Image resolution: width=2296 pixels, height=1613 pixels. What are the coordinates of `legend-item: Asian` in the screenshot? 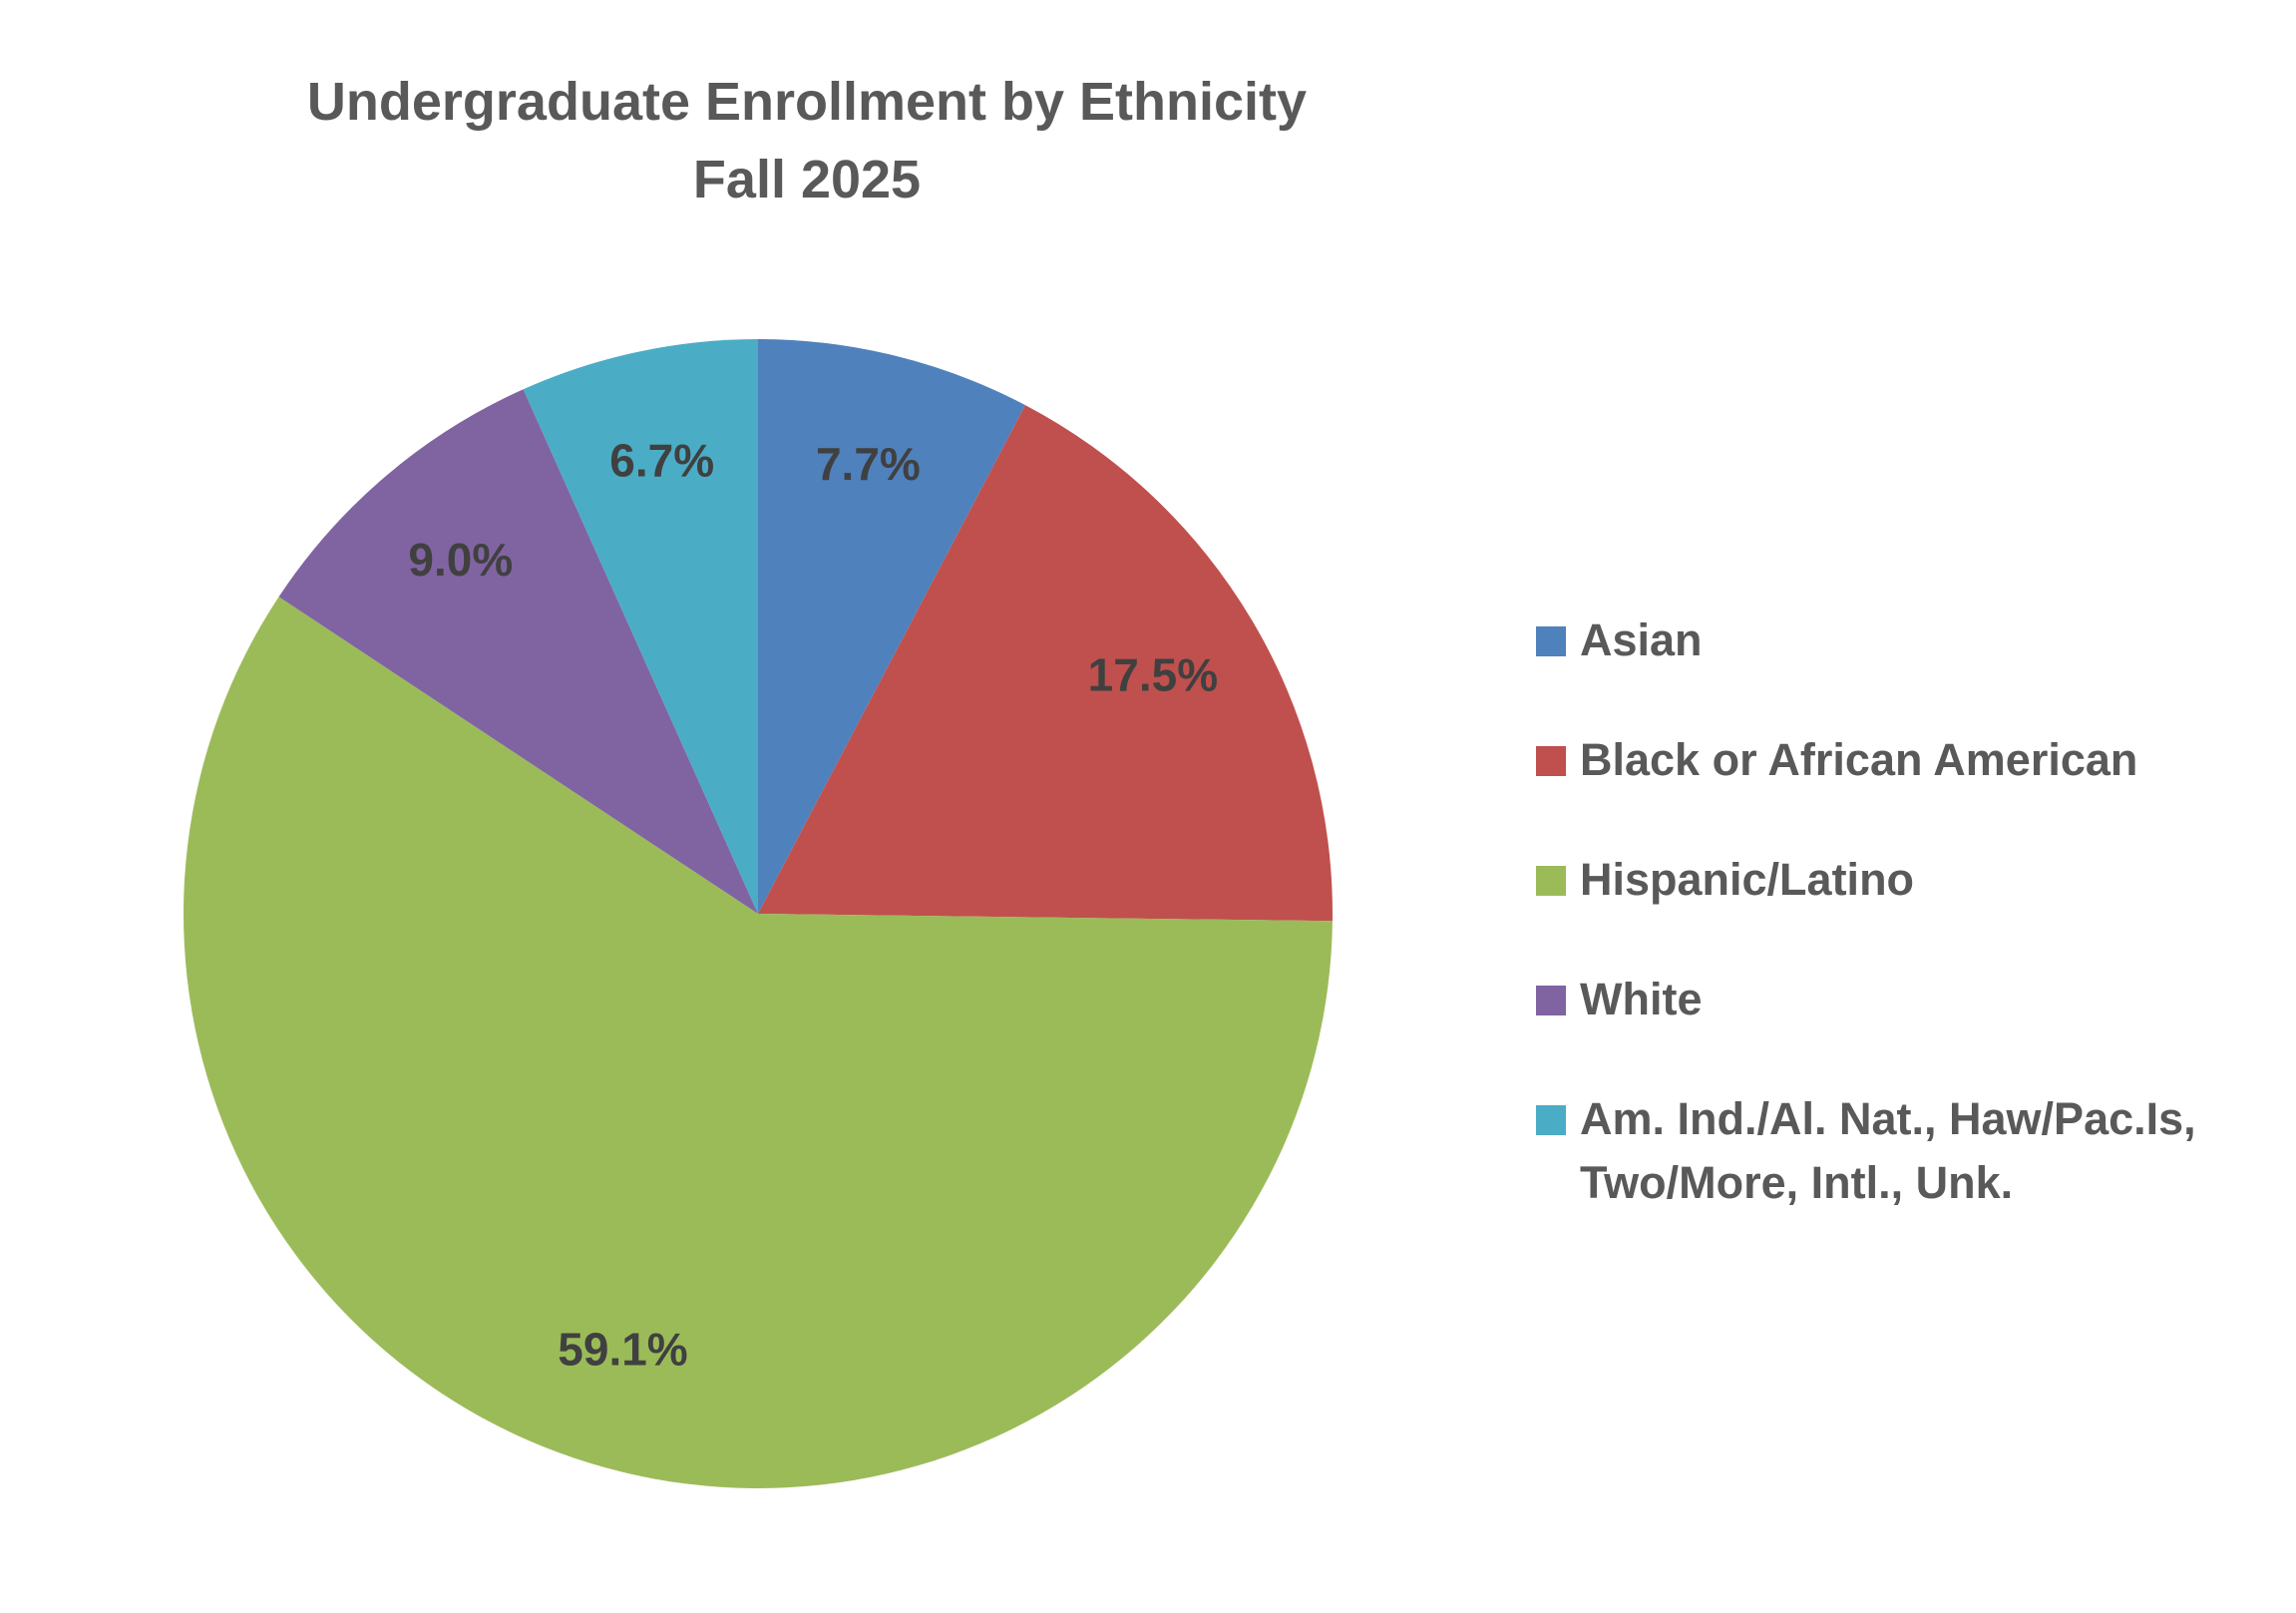 It's located at (1905, 640).